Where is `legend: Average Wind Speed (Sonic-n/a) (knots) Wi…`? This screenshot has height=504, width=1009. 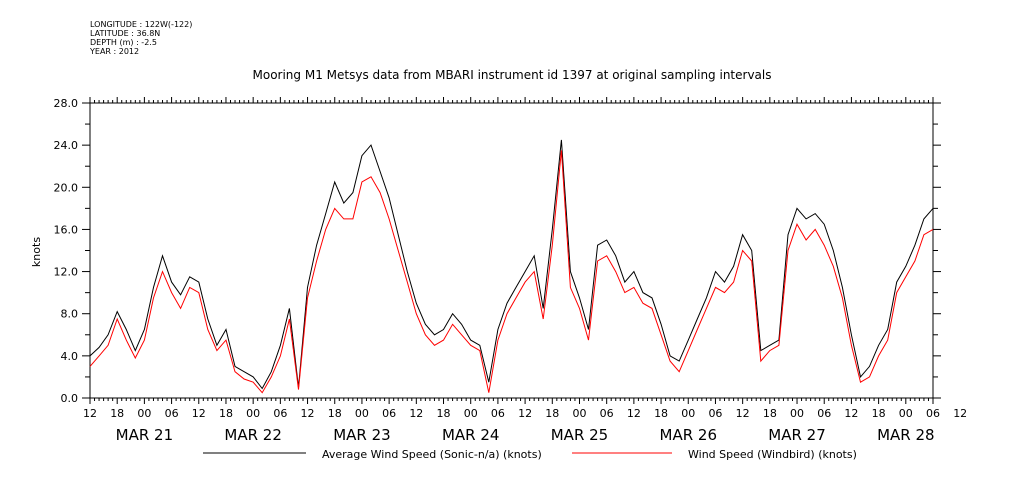
legend: Average Wind Speed (Sonic-n/a) (knots) Wi… is located at coordinates (530, 454).